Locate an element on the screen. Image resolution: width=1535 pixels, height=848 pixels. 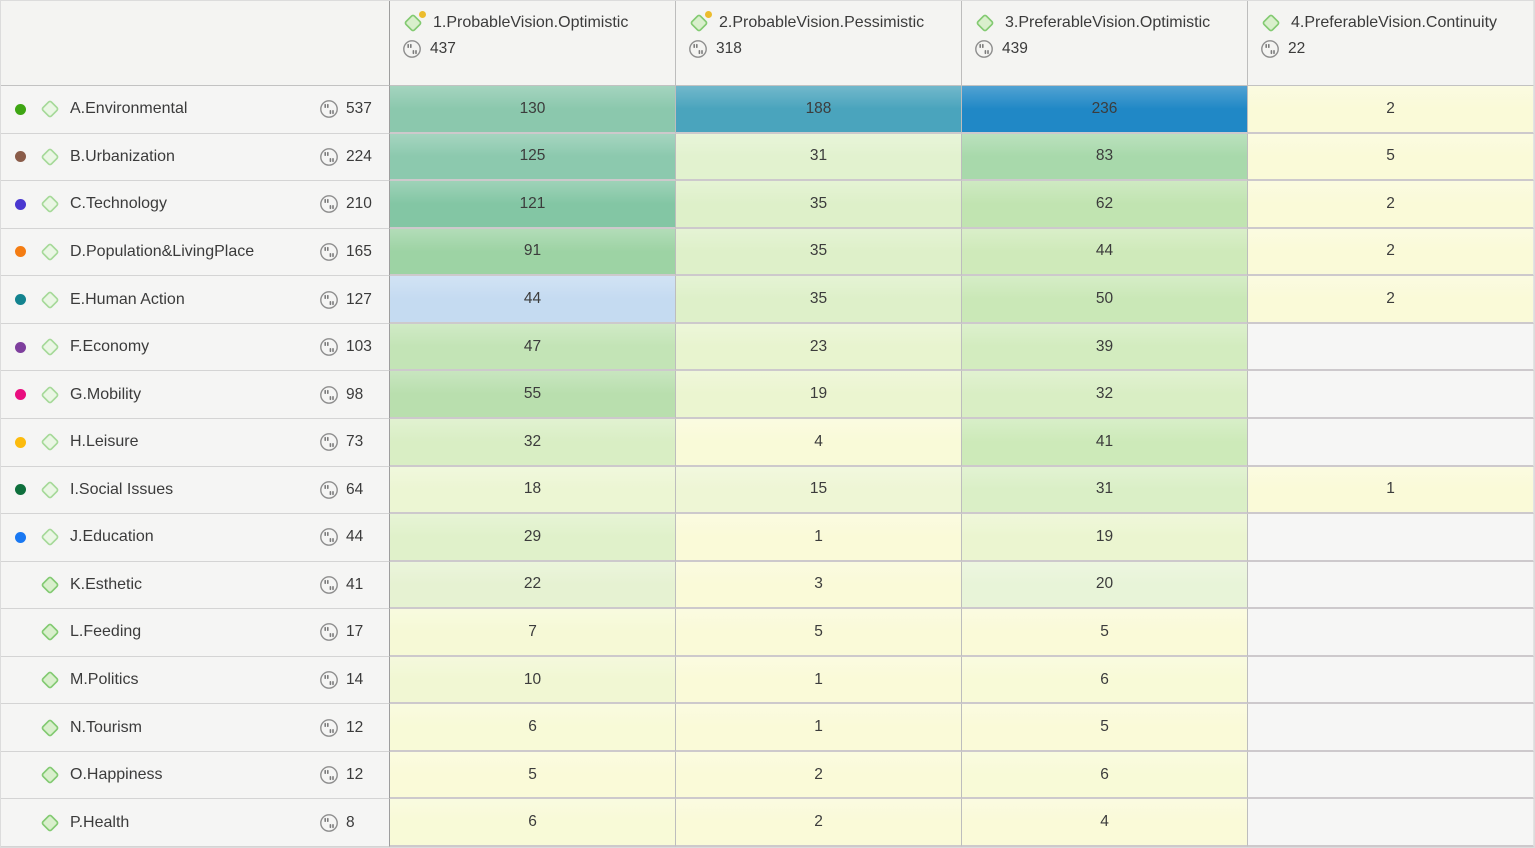
matrix-cell: 7 is located at coordinates (533, 633).